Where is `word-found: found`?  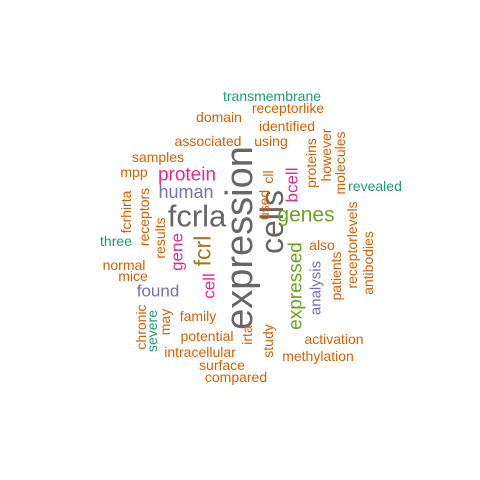 word-found: found is located at coordinates (158, 291).